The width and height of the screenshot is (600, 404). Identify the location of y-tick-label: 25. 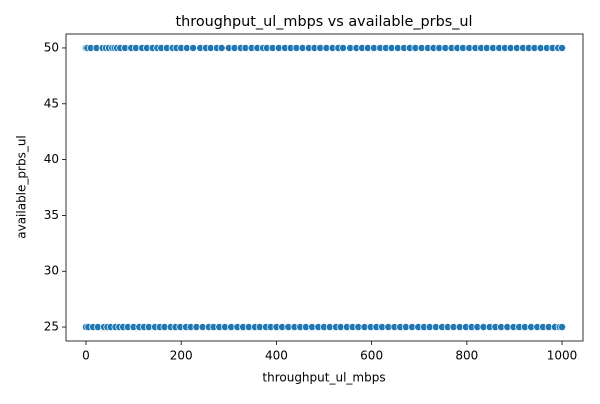
(51, 327).